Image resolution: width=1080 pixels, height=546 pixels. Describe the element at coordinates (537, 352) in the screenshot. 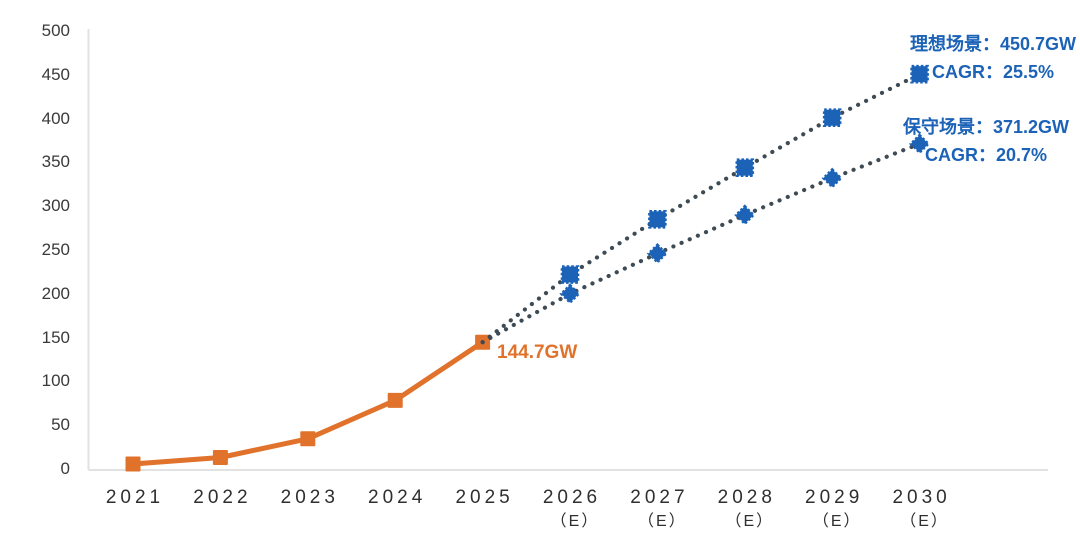

I see `current-2025-value-label: 144.7GW` at that location.